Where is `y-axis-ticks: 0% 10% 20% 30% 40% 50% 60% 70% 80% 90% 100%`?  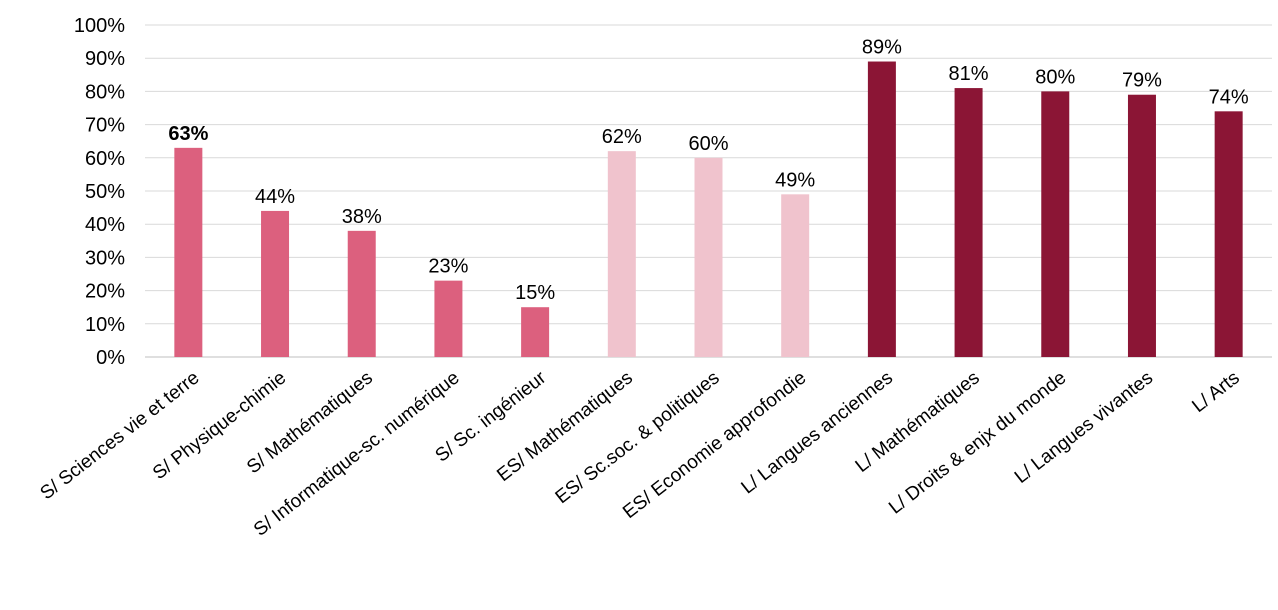 y-axis-ticks: 0% 10% 20% 30% 40% 50% 60% 70% 80% 90% 100% is located at coordinates (99, 192).